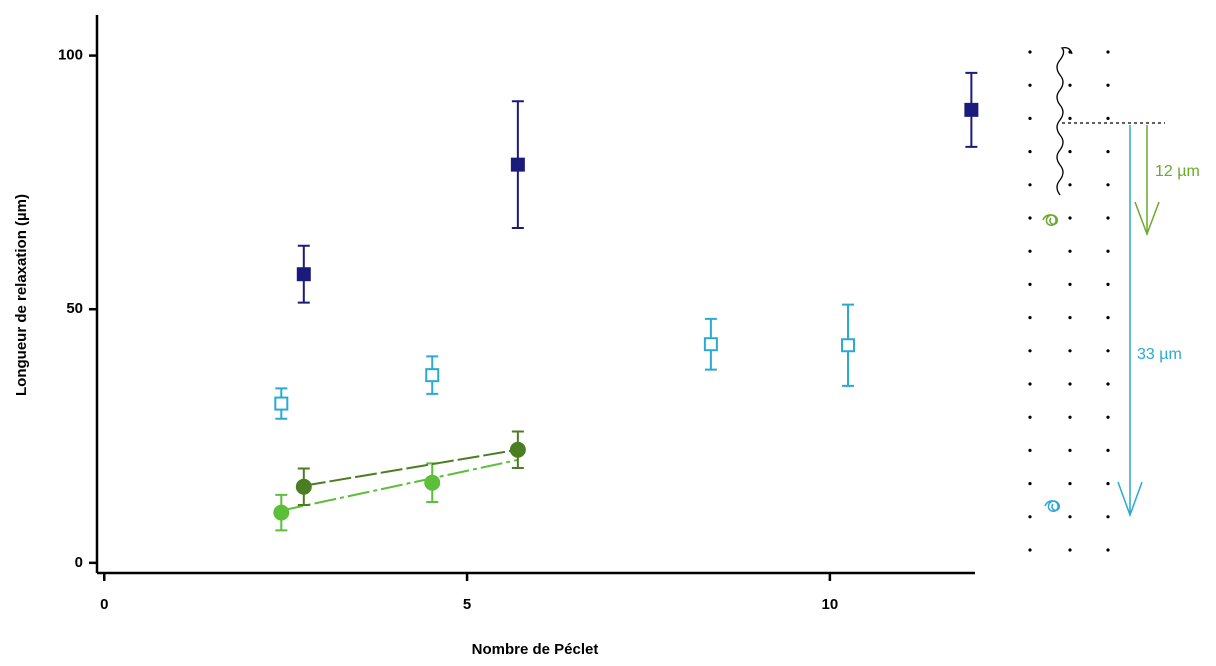 The height and width of the screenshot is (666, 1216). I want to click on y-tick-label: 50, so click(74, 308).